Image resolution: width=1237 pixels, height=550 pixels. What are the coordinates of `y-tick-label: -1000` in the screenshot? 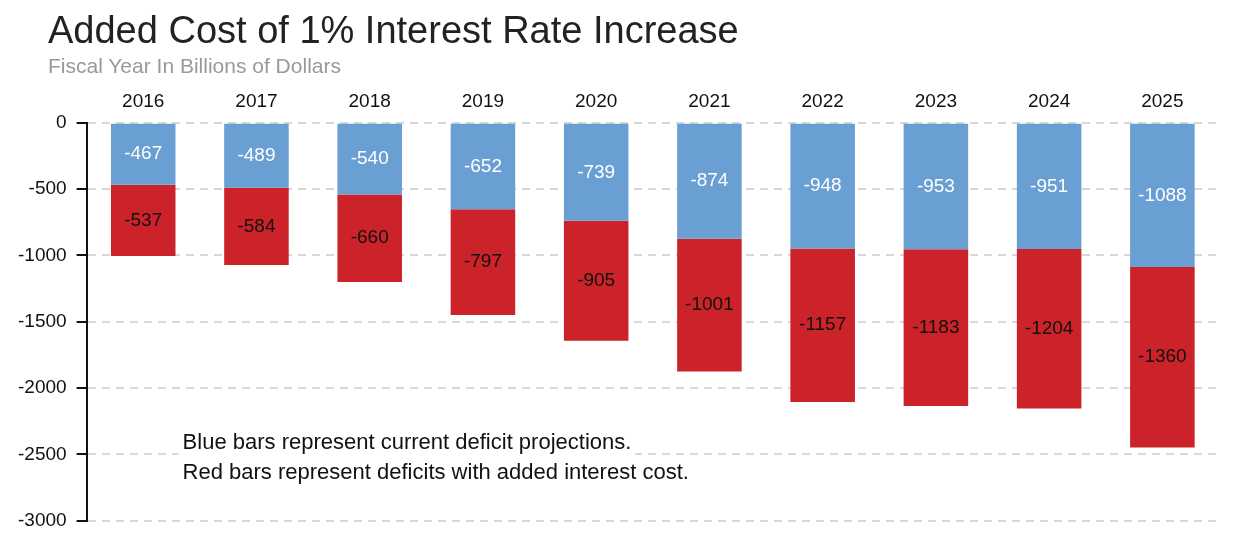 It's located at (42, 254).